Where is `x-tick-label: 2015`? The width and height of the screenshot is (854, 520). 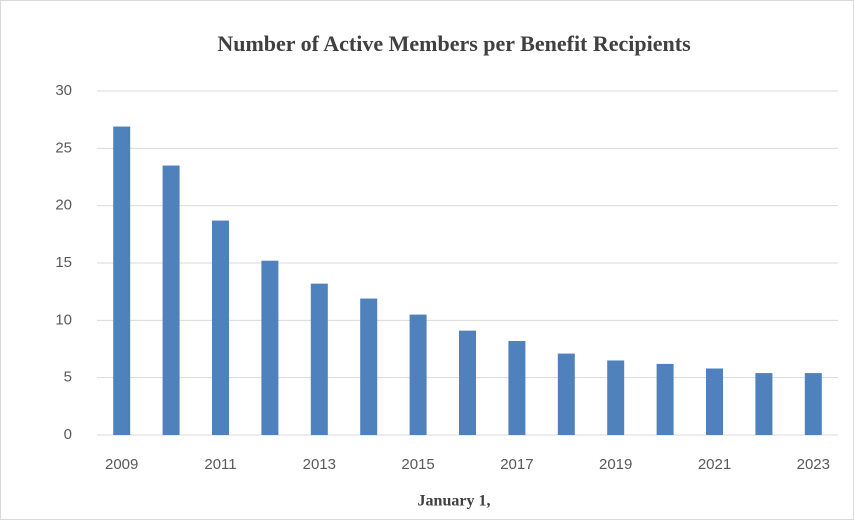
x-tick-label: 2015 is located at coordinates (417, 464).